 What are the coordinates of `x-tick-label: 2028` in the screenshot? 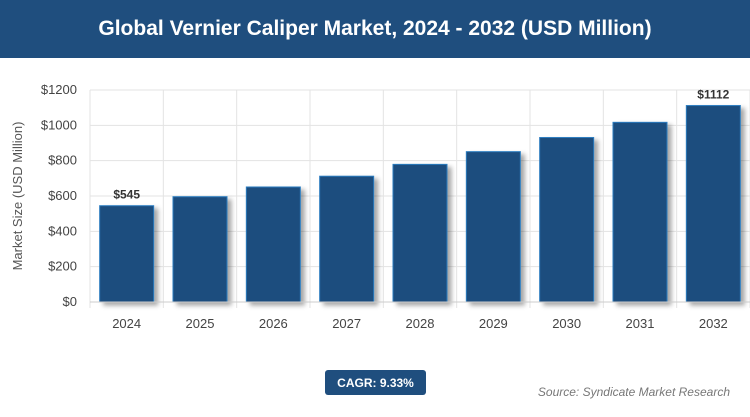 It's located at (420, 323).